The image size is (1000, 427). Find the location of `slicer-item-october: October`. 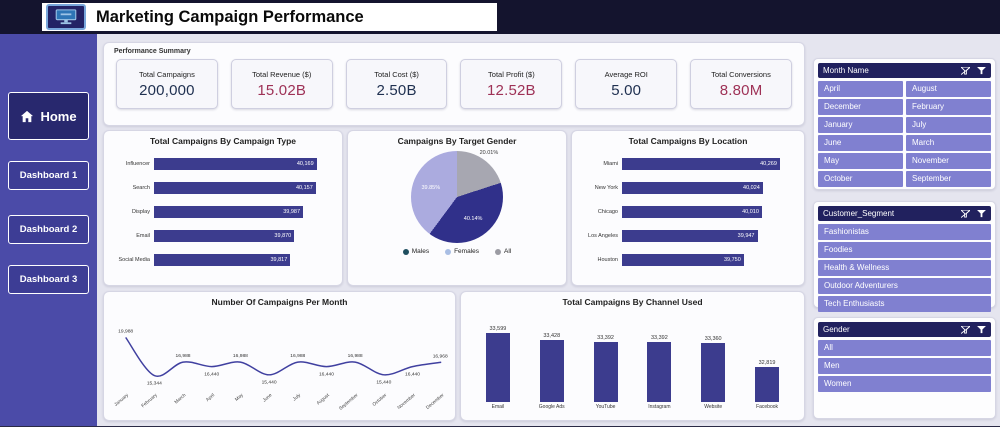

slicer-item-october: October is located at coordinates (860, 179).